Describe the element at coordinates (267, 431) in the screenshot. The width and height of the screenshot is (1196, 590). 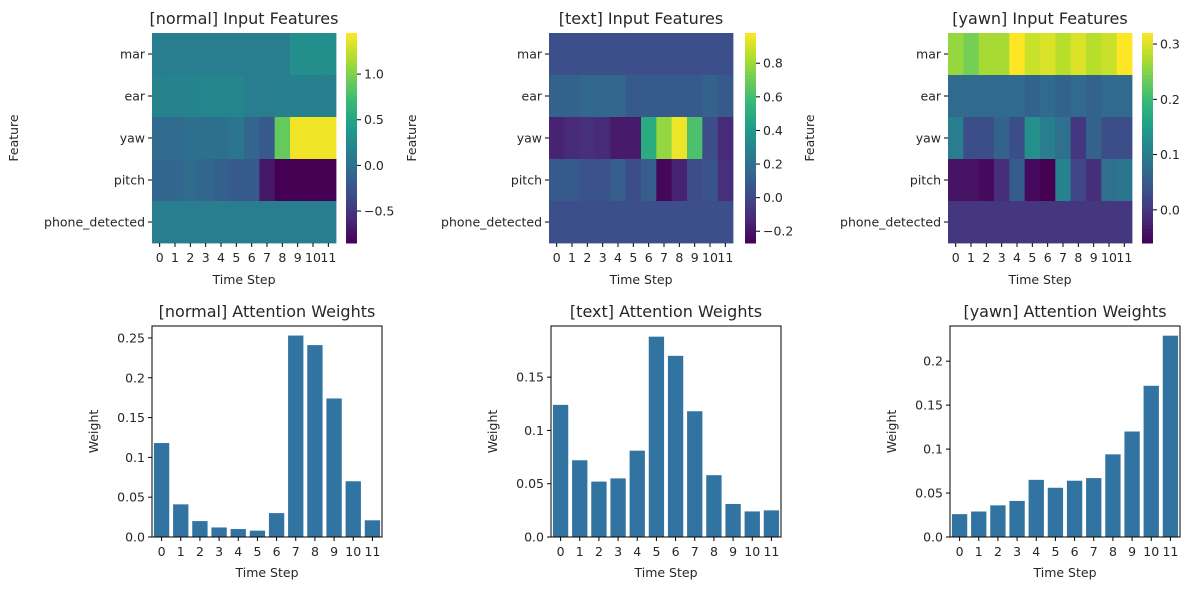
I see `axes-frame` at that location.